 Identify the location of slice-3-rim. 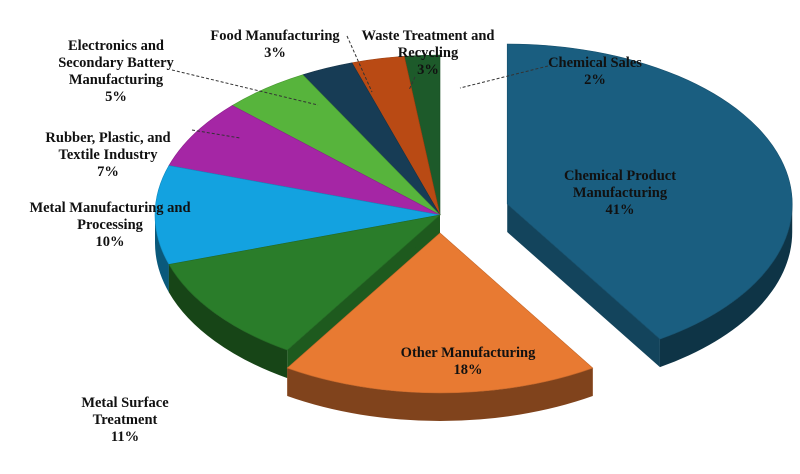
(162, 254).